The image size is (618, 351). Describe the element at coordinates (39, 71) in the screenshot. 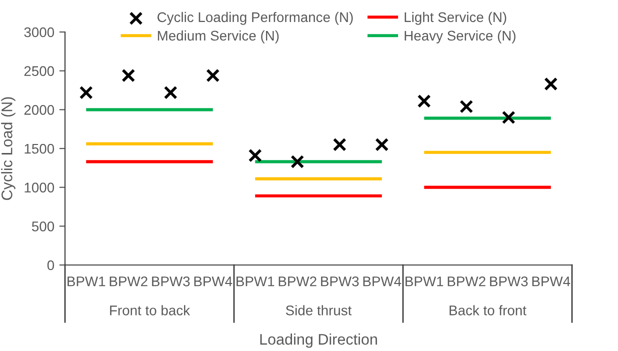

I see `y-tick-label: 2500` at that location.